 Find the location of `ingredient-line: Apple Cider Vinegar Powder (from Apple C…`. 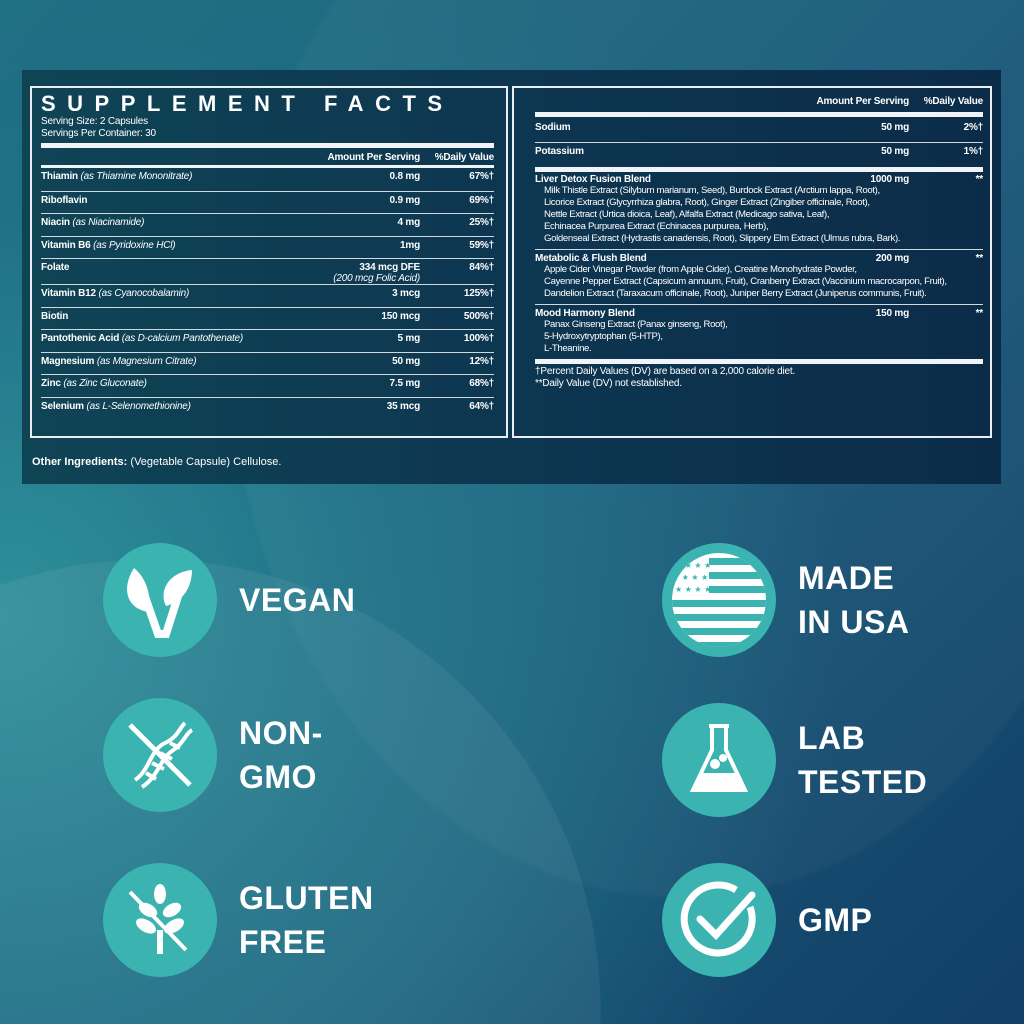

ingredient-line: Apple Cider Vinegar Powder (from Apple C… is located at coordinates (700, 269).